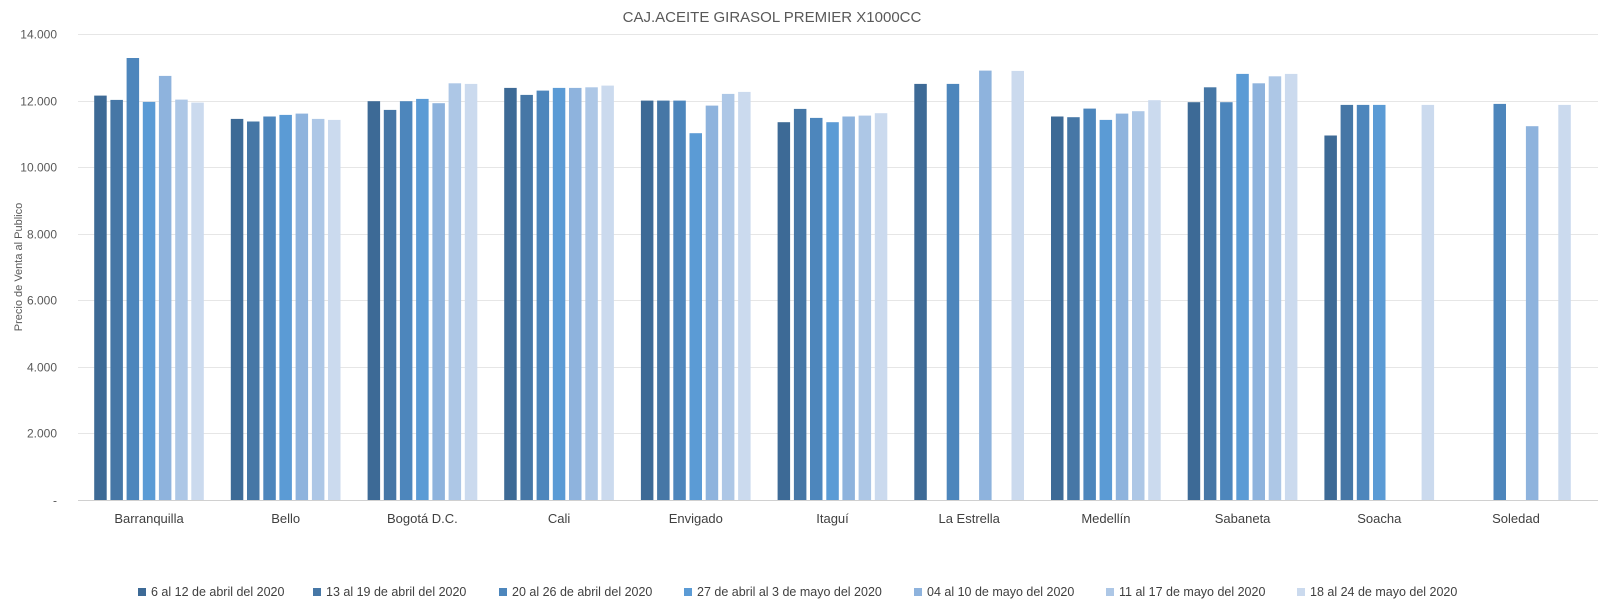 The width and height of the screenshot is (1598, 614). Describe the element at coordinates (42, 368) in the screenshot. I see `y-tick-label: 4.000` at that location.